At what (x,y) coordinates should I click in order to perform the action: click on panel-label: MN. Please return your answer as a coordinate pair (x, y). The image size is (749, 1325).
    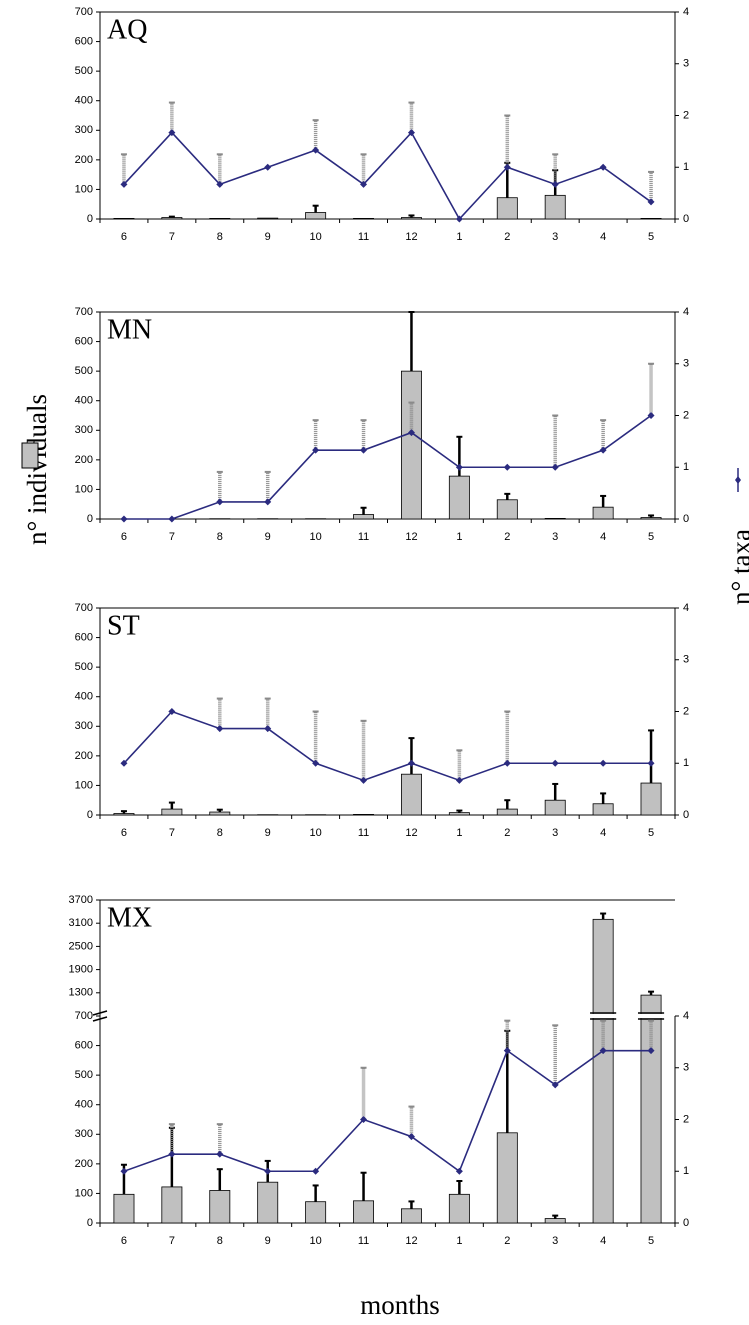
    Looking at the image, I should click on (129, 329).